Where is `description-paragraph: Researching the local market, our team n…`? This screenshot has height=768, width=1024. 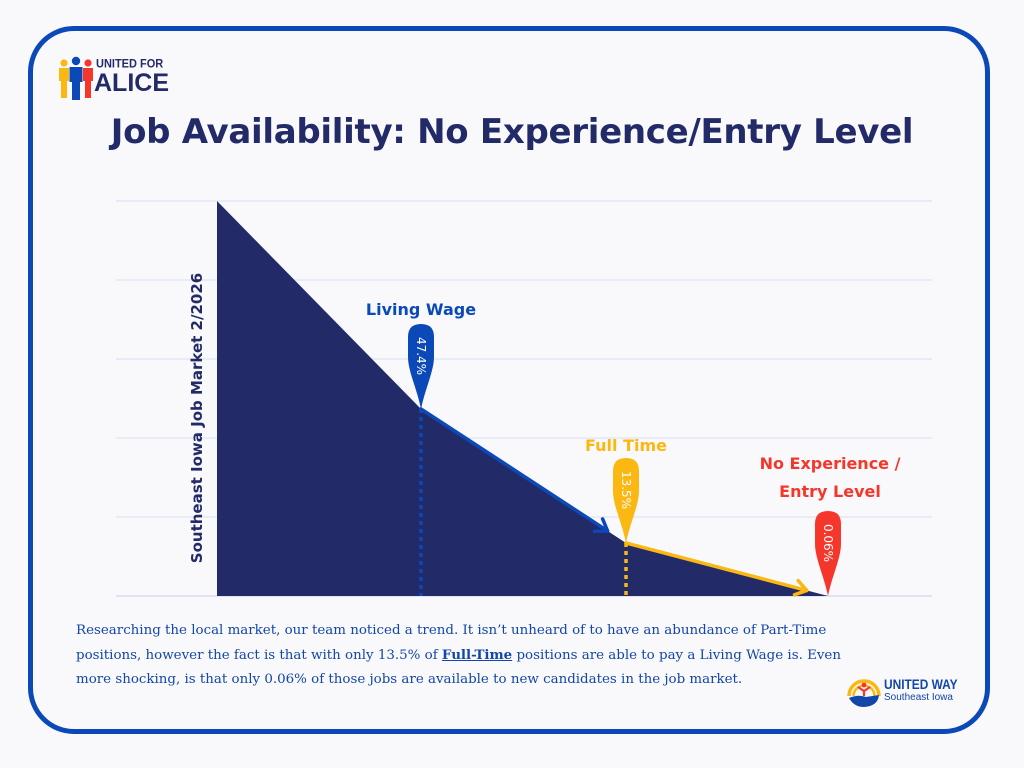 description-paragraph: Researching the local market, our team n… is located at coordinates (461, 655).